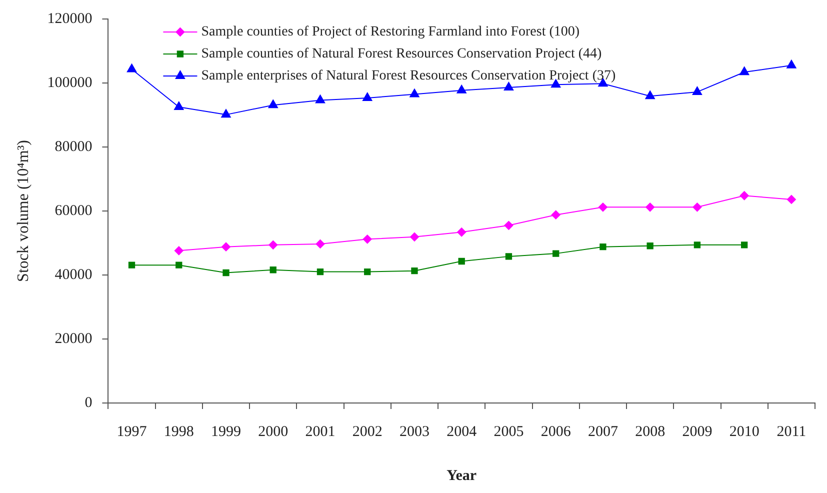  What do you see at coordinates (73, 338) in the screenshot?
I see `y-tick-label: 20000` at bounding box center [73, 338].